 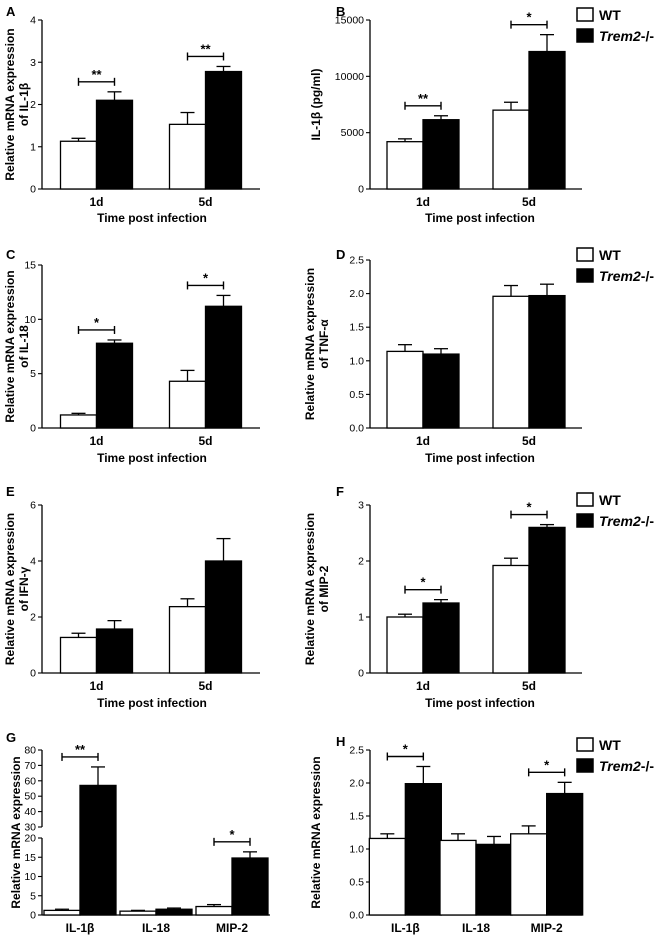 I want to click on x-tick-label-e: 1d, so click(x=96, y=686).